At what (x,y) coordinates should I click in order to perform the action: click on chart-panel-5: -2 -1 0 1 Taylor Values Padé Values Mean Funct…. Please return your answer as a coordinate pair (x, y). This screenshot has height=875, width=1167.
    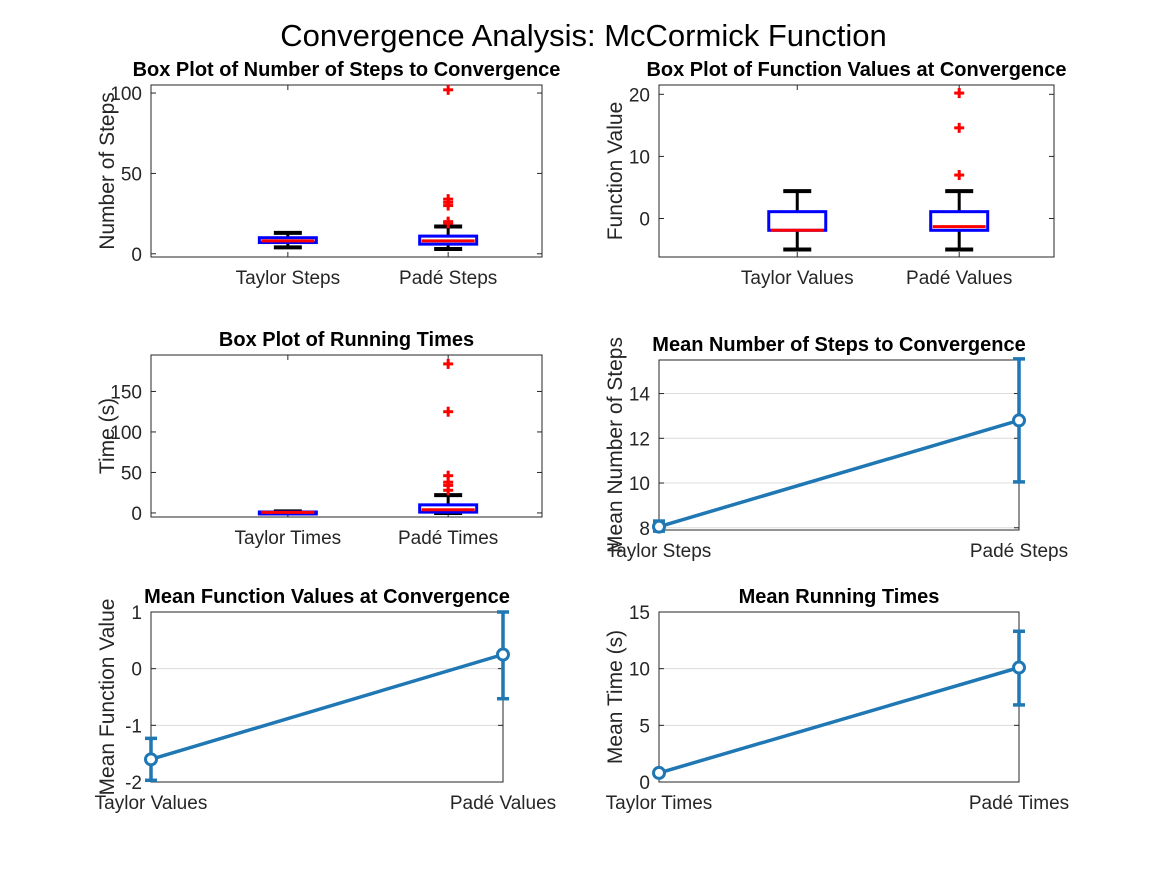
    Looking at the image, I should click on (326, 700).